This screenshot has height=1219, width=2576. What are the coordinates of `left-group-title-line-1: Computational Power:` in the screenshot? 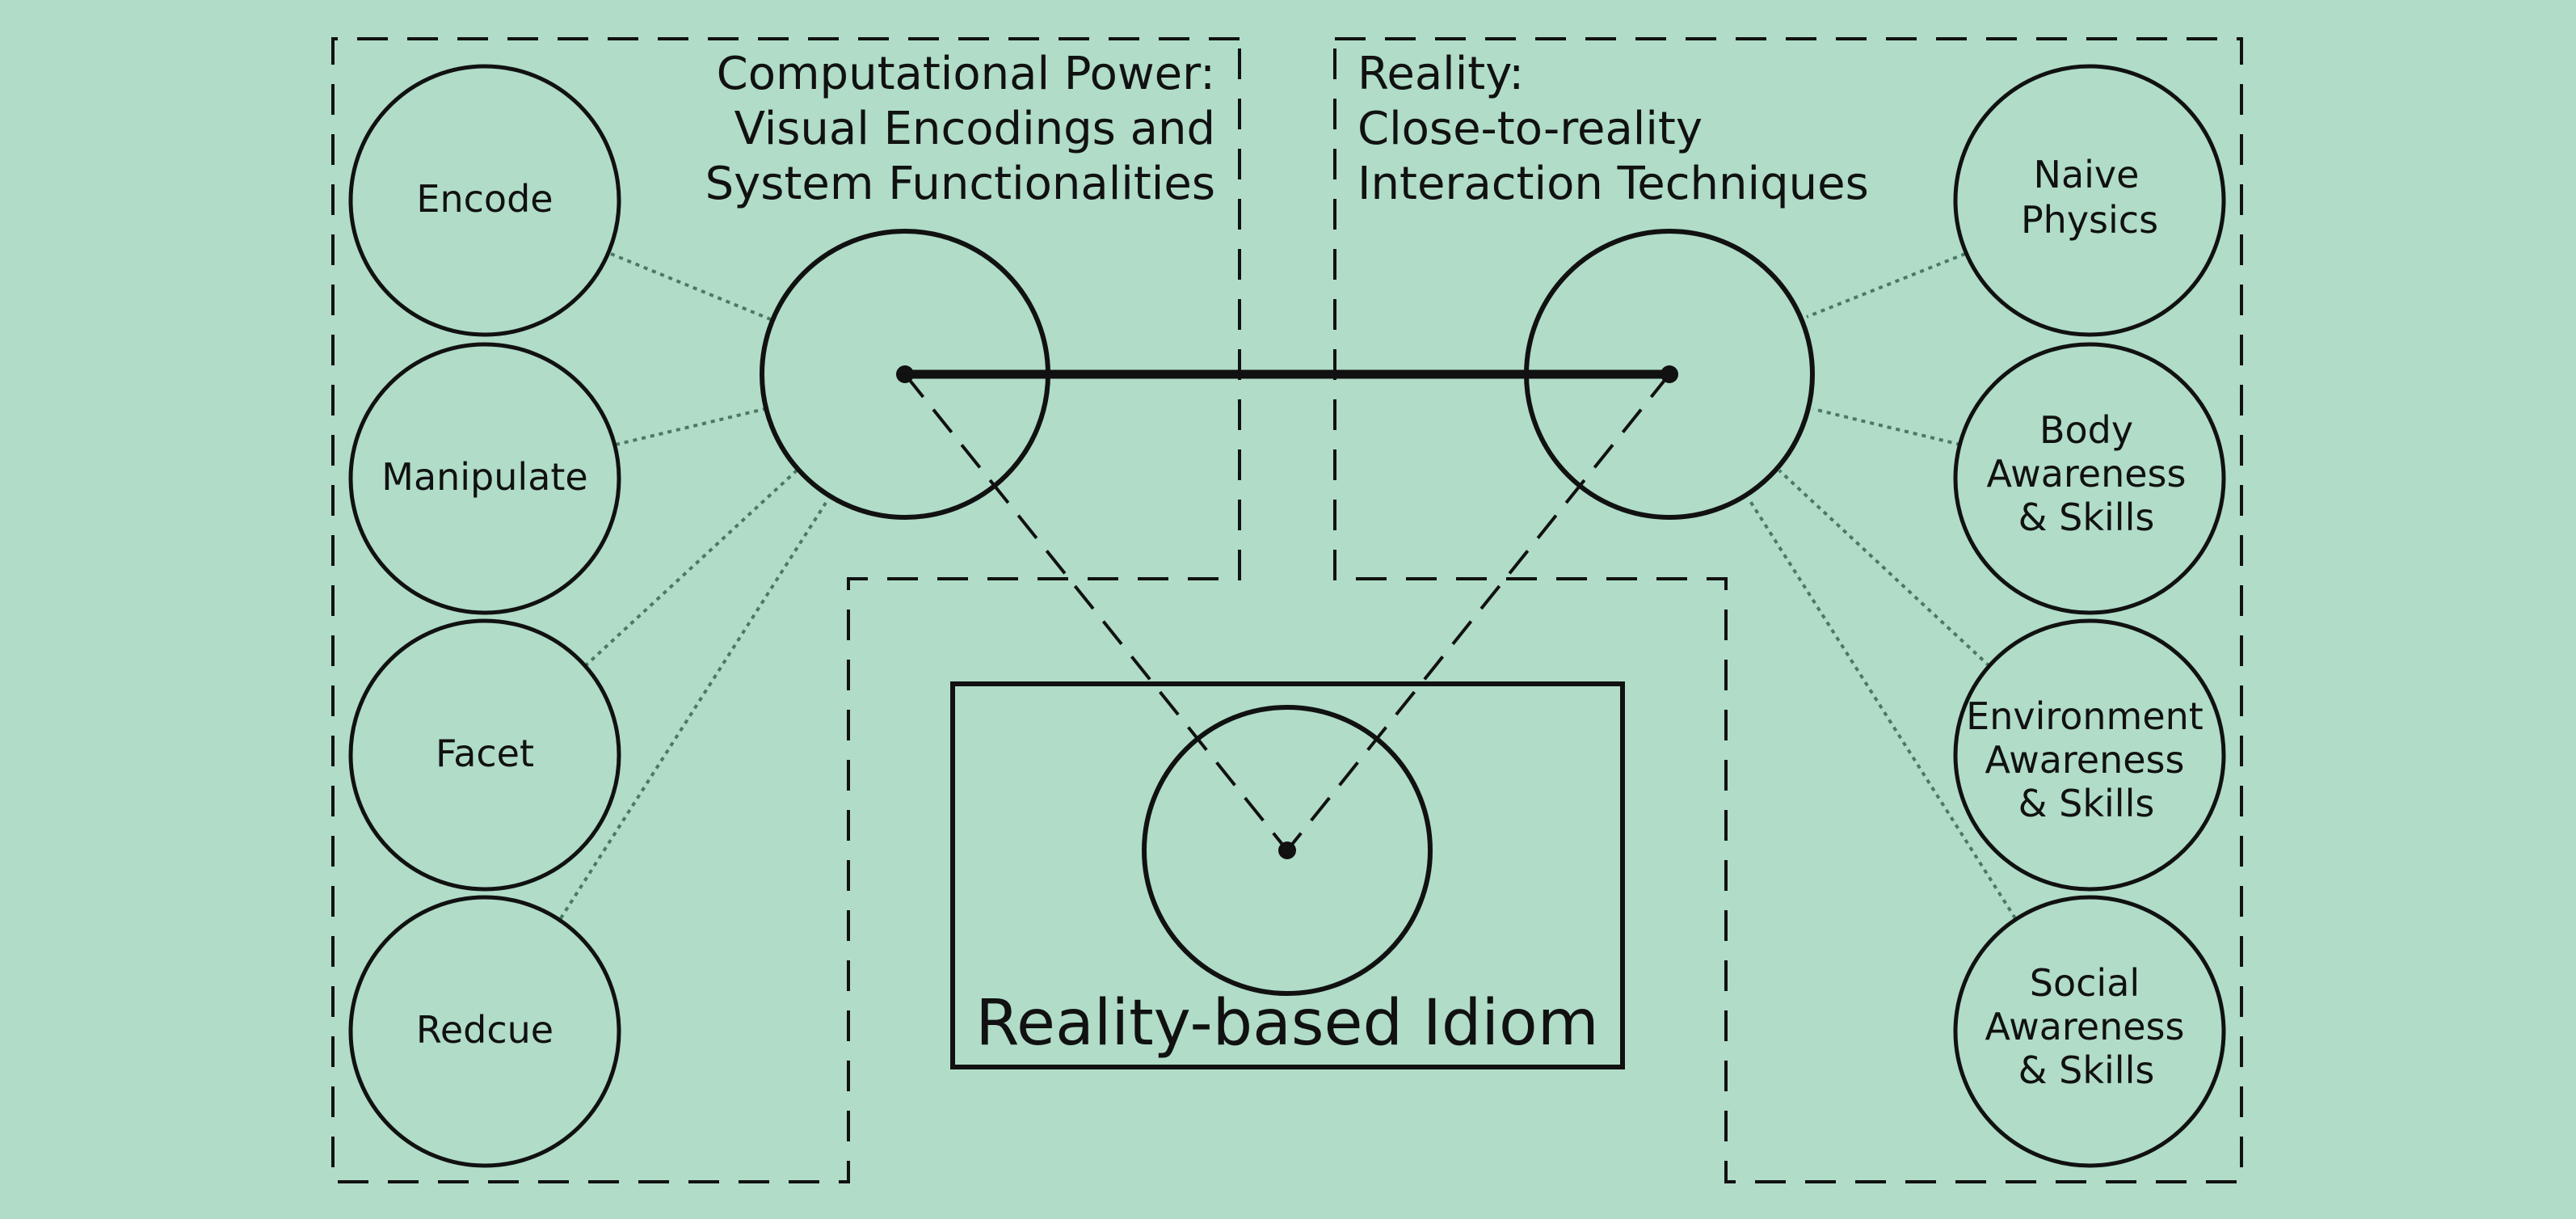 It's located at (966, 74).